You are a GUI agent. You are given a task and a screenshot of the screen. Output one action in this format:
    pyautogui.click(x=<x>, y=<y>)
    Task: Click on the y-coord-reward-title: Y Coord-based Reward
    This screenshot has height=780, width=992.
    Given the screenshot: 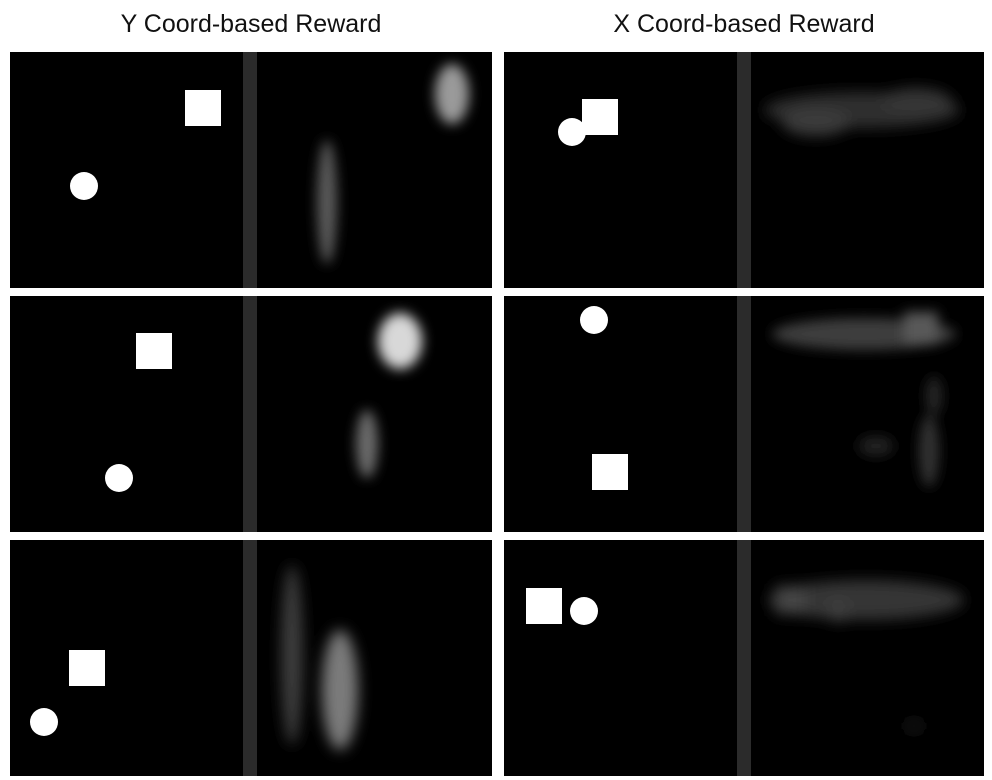 What is the action you would take?
    pyautogui.click(x=251, y=24)
    